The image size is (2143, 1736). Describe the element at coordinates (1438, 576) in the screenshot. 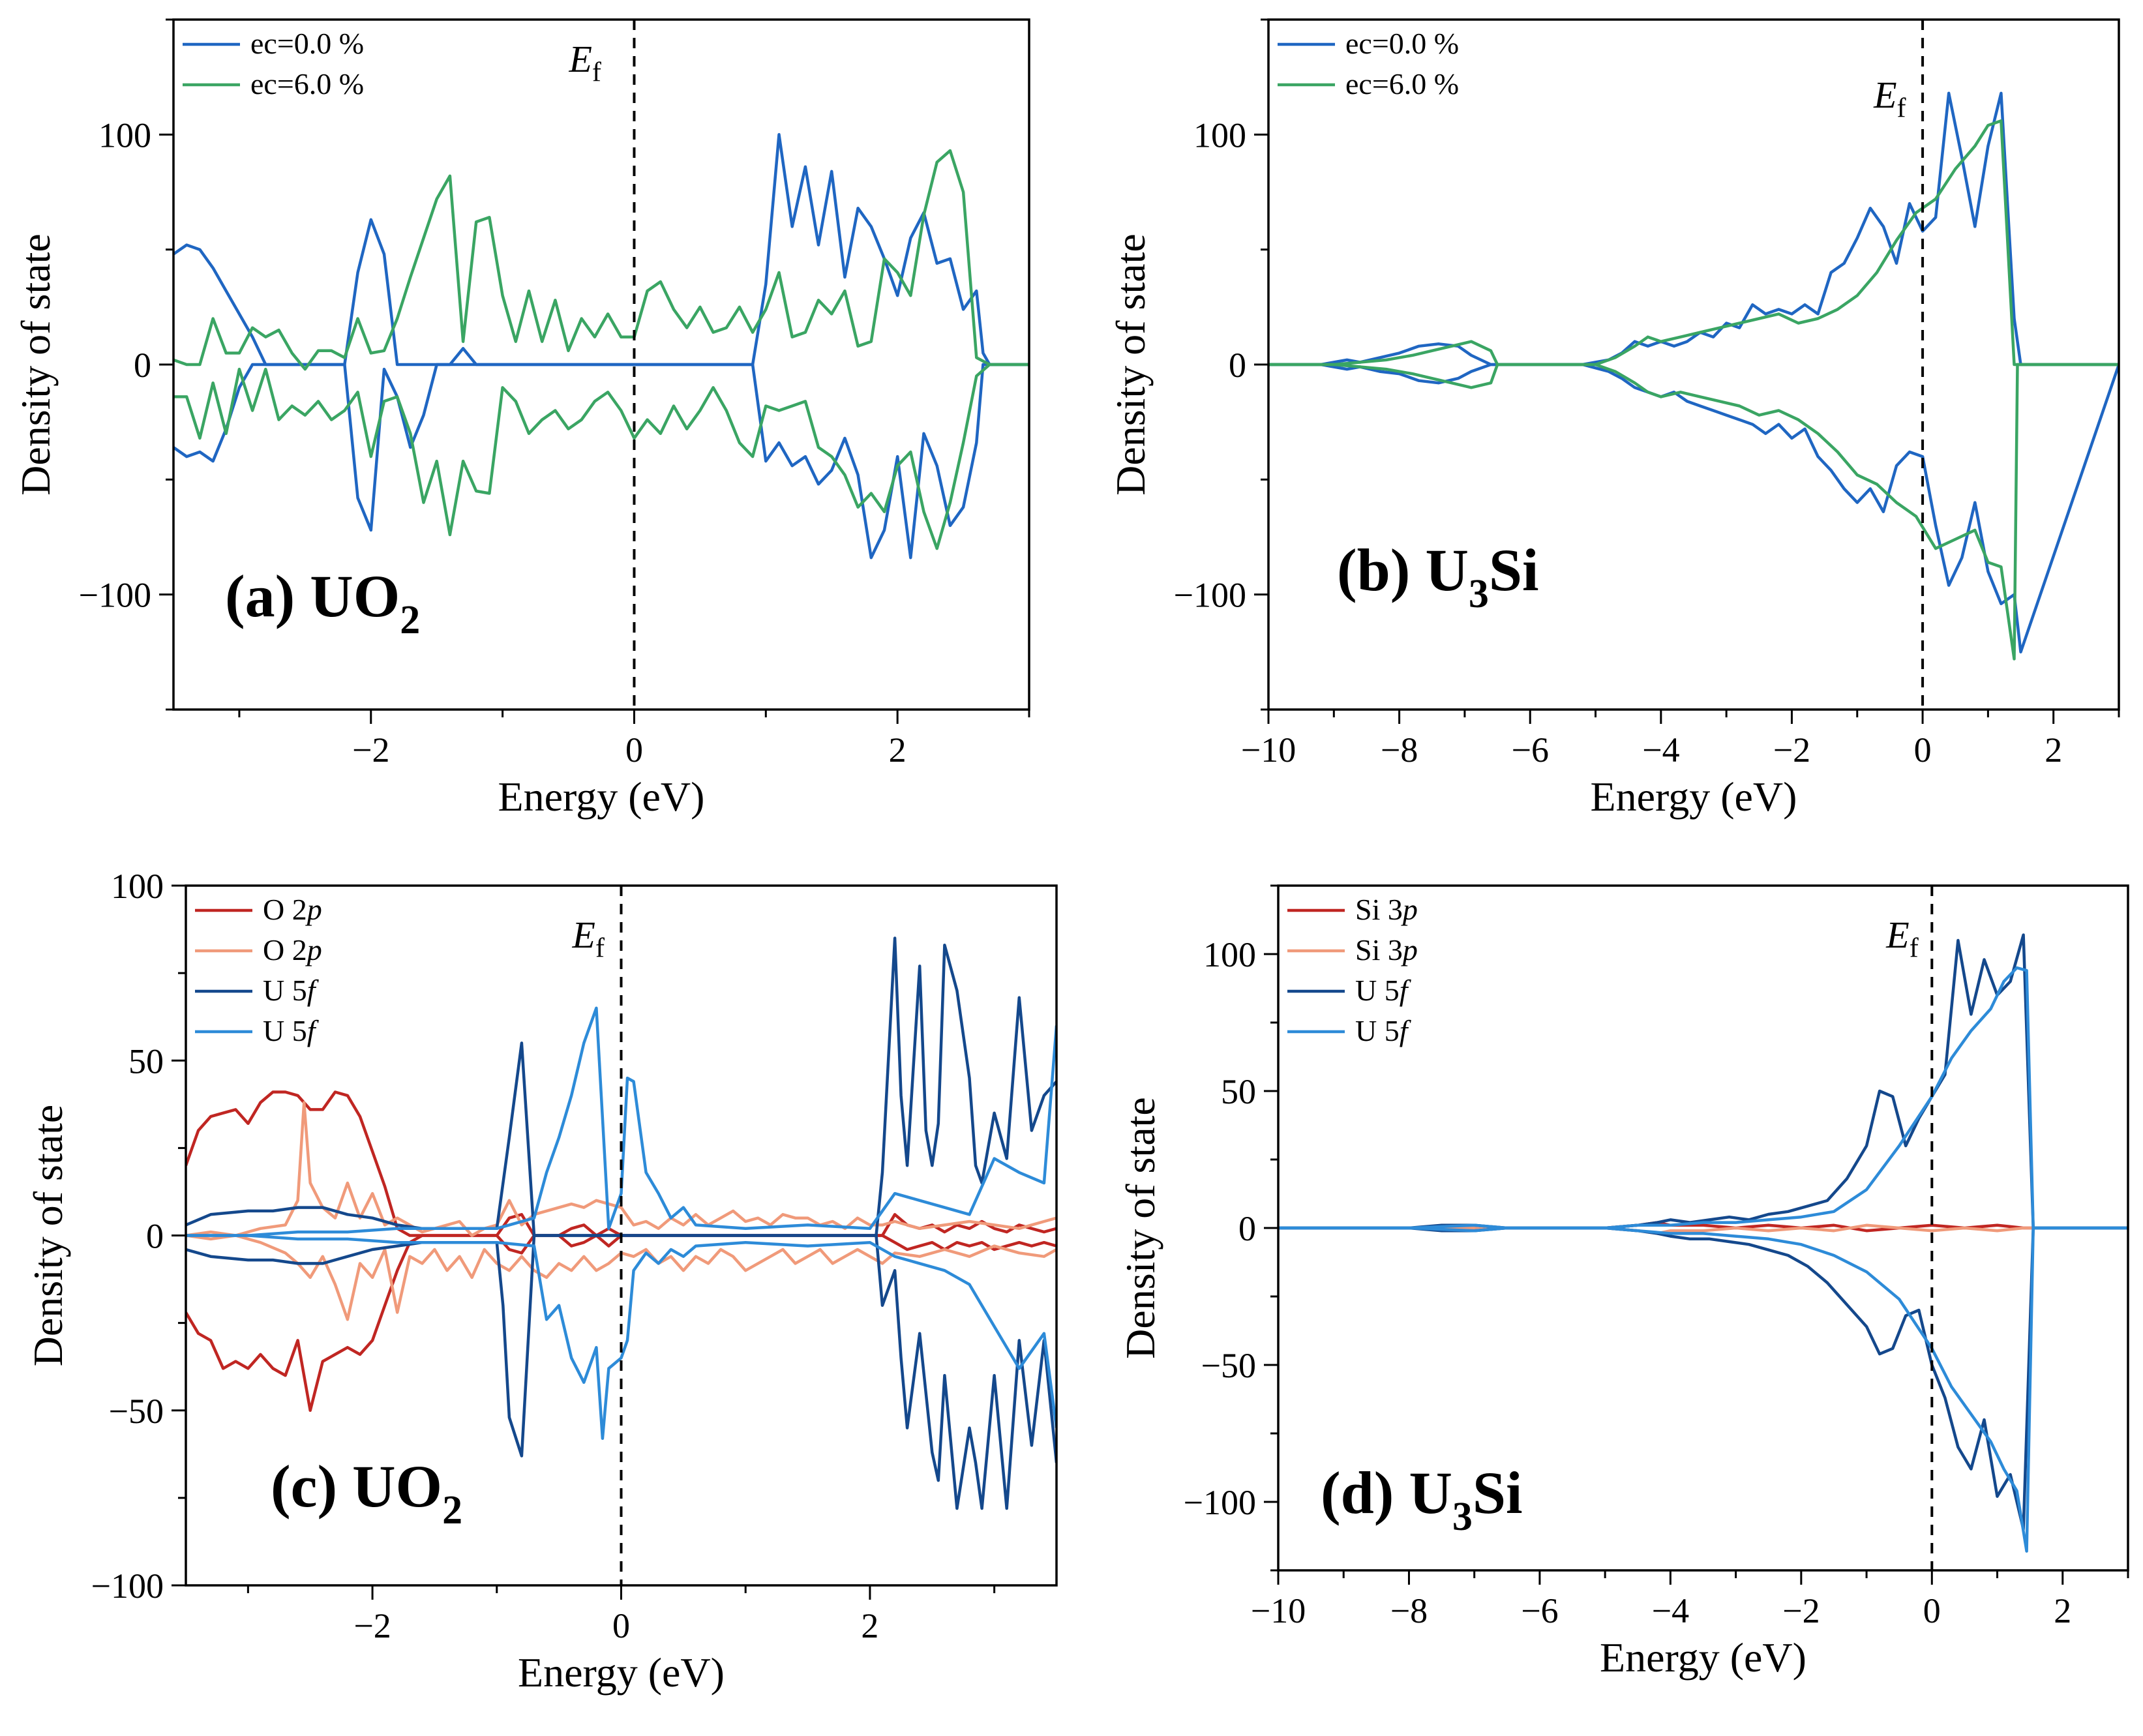

I see `panel-label: (b) U3Si` at that location.